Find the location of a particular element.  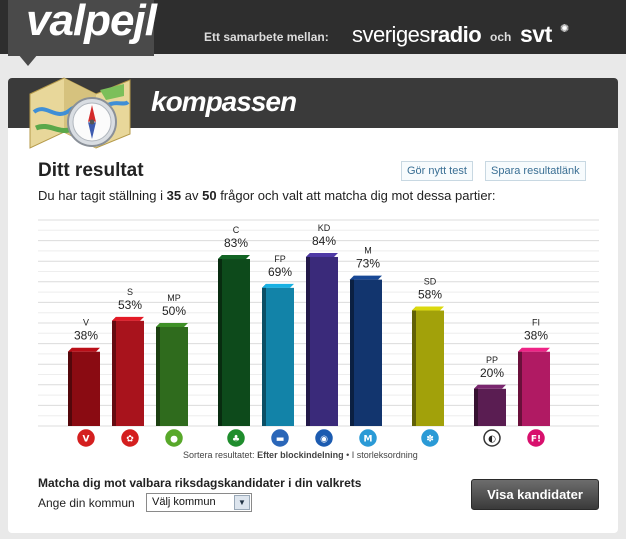

logo-tab: valpejl is located at coordinates (82, 28).